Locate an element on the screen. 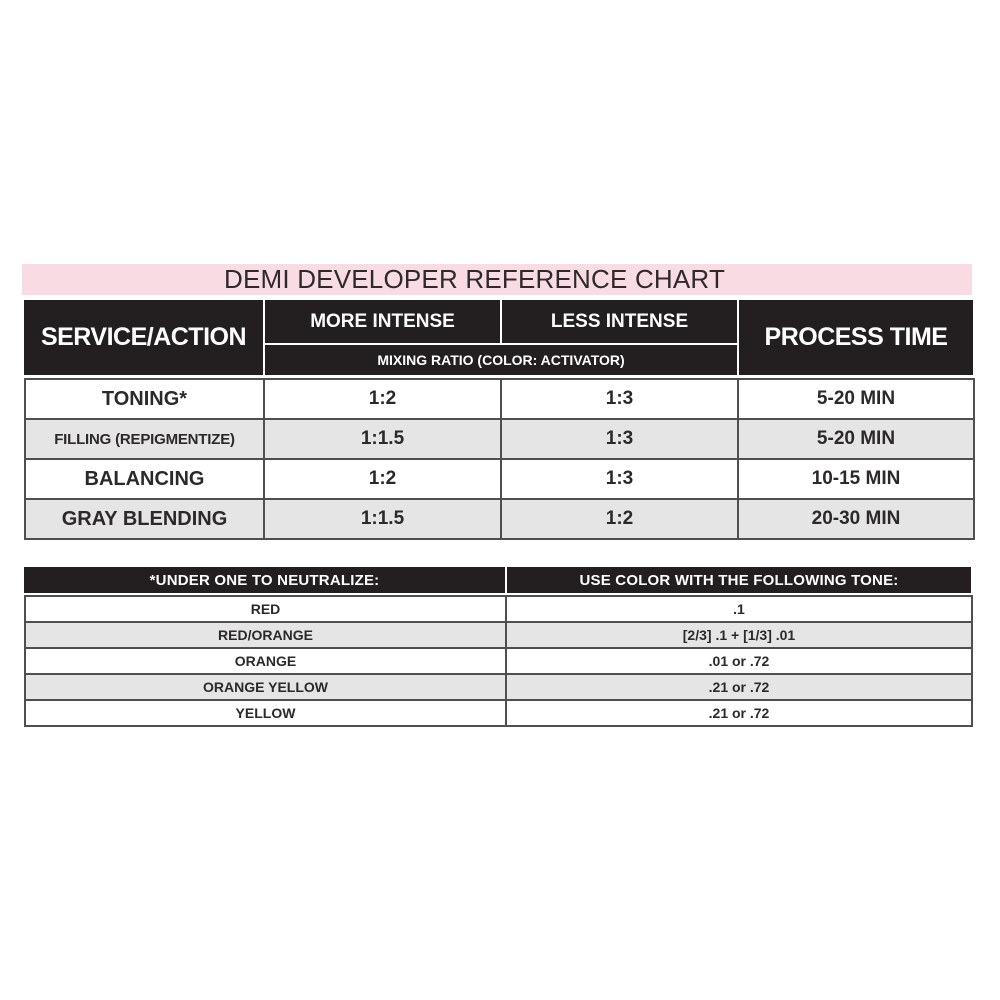 The image size is (1000, 1000). tone-cell: YELLOW is located at coordinates (265, 713).